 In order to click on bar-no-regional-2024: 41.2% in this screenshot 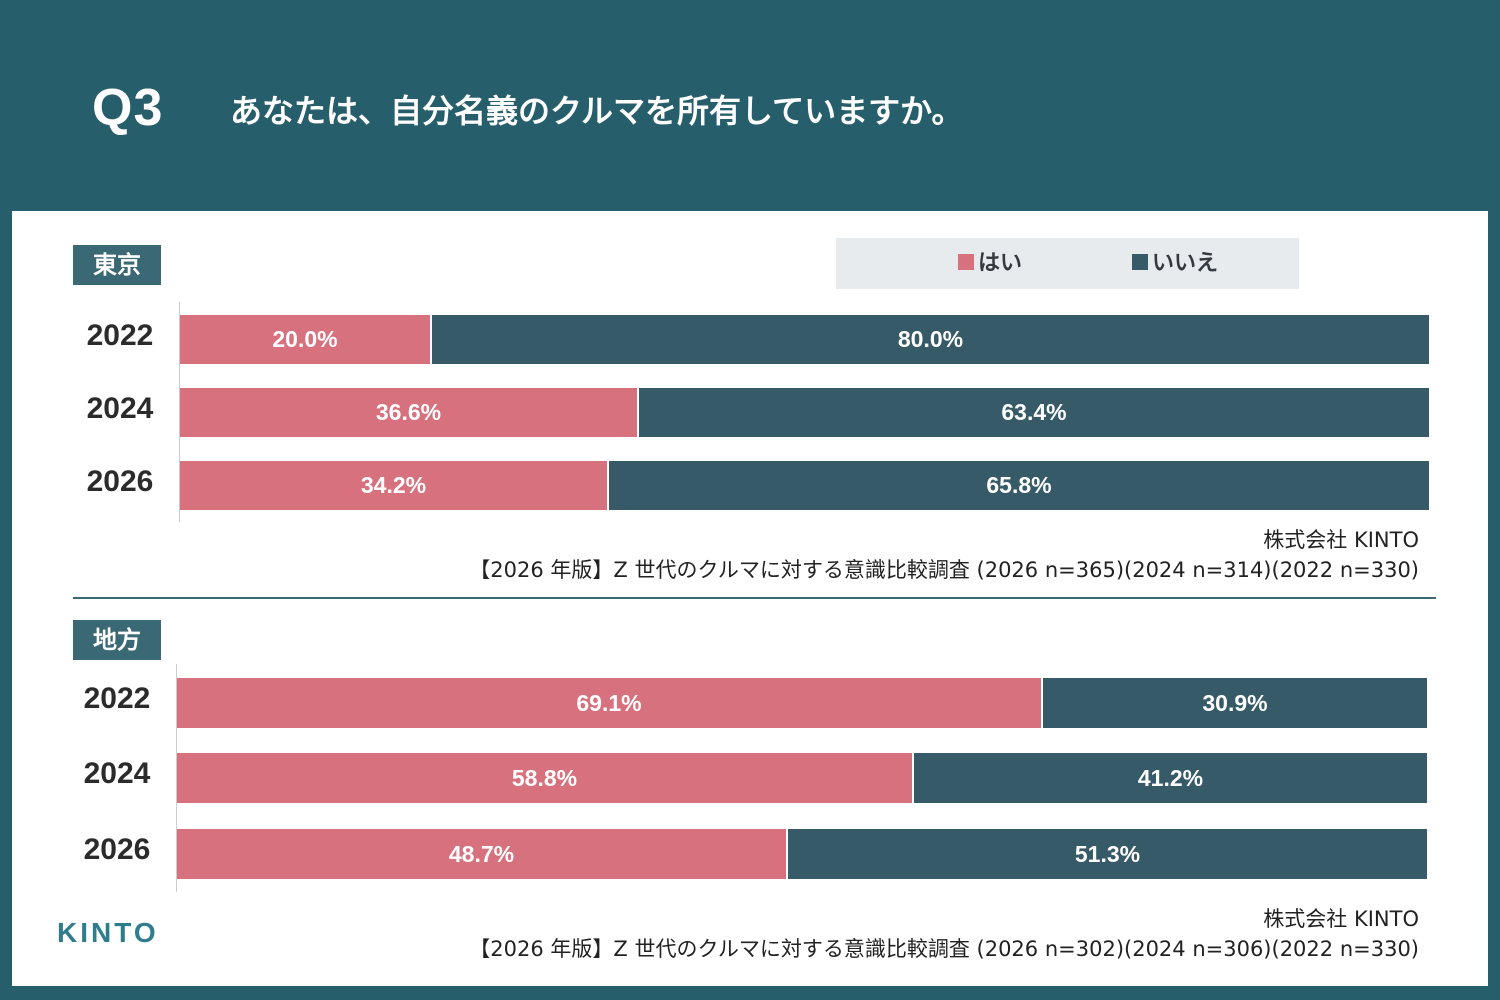, I will do `click(1169, 778)`.